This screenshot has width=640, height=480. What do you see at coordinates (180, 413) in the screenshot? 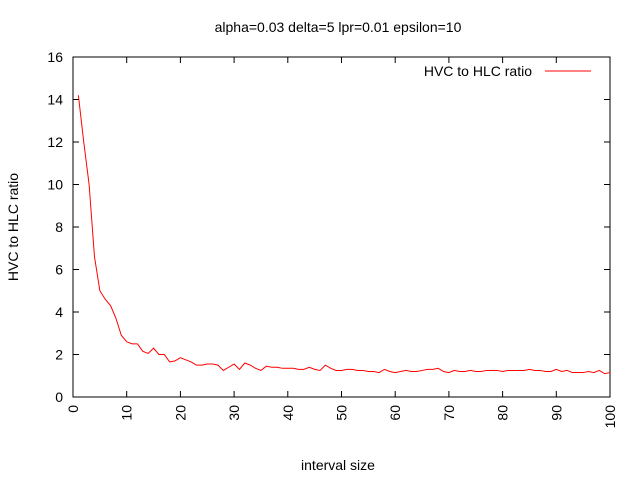
I see `x-tick-label: 20` at bounding box center [180, 413].